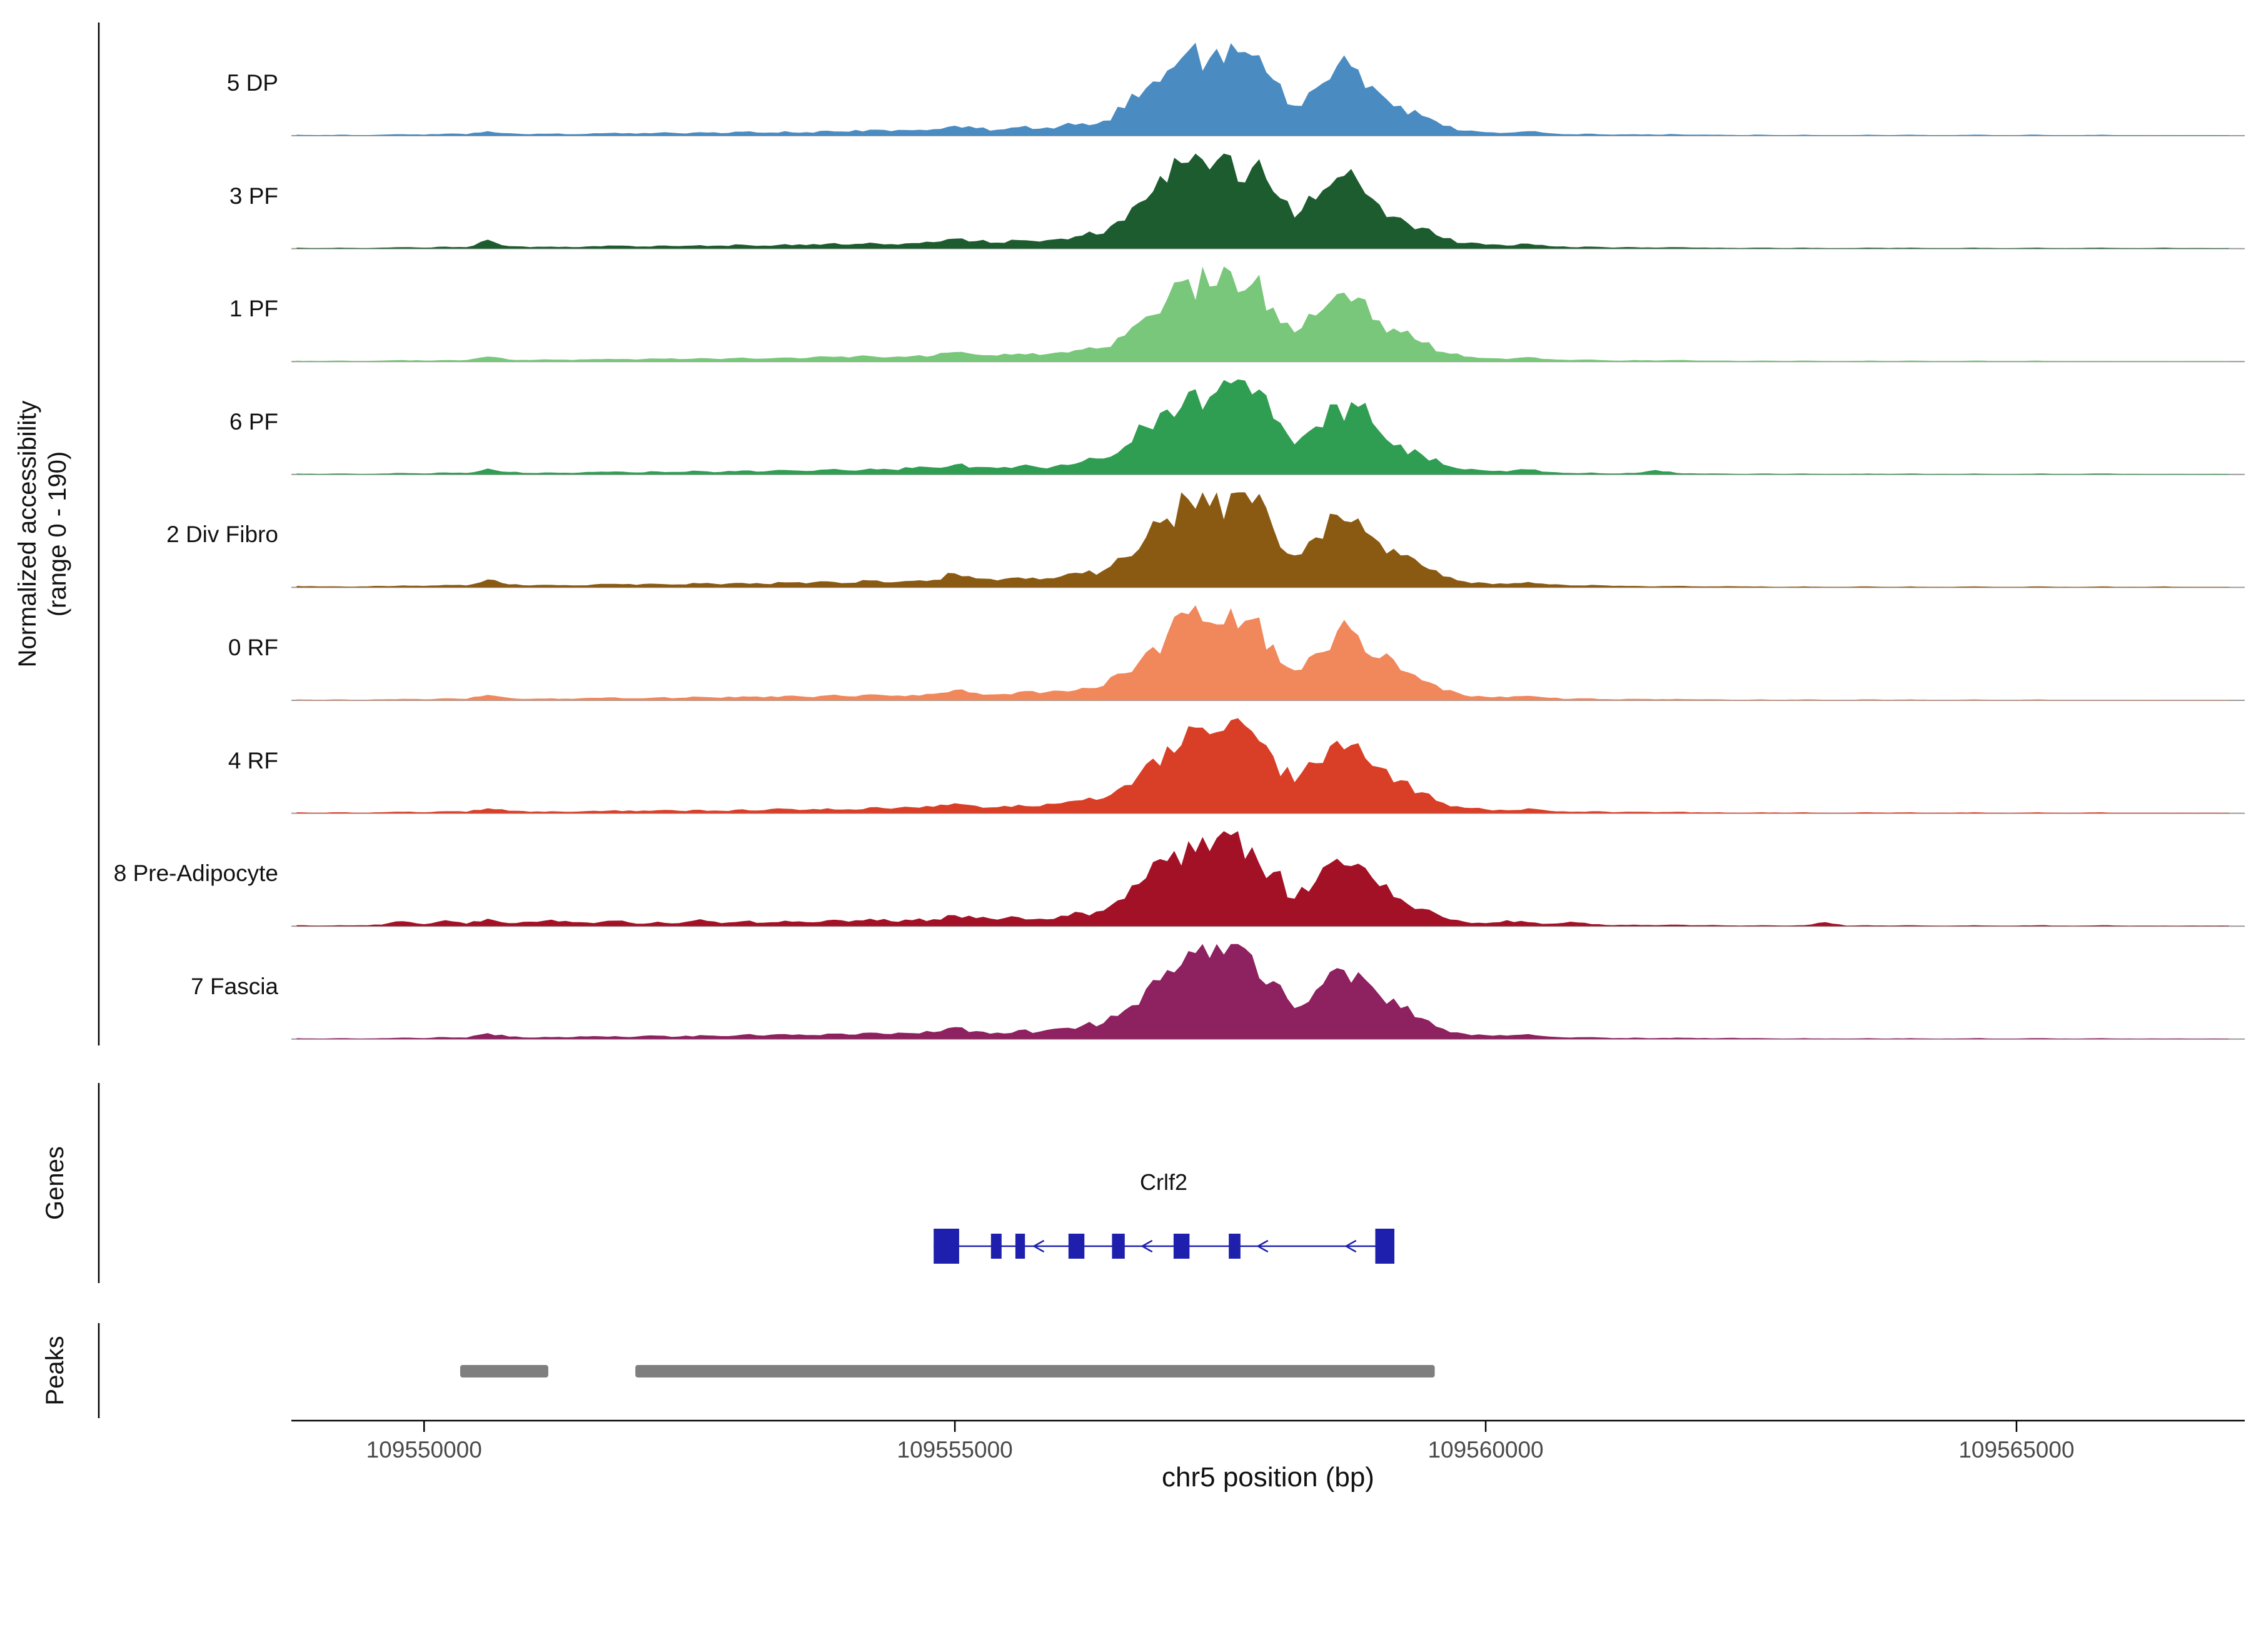 The width and height of the screenshot is (2251, 1652). What do you see at coordinates (253, 309) in the screenshot?
I see `track-label-1-pf: 1 PF` at bounding box center [253, 309].